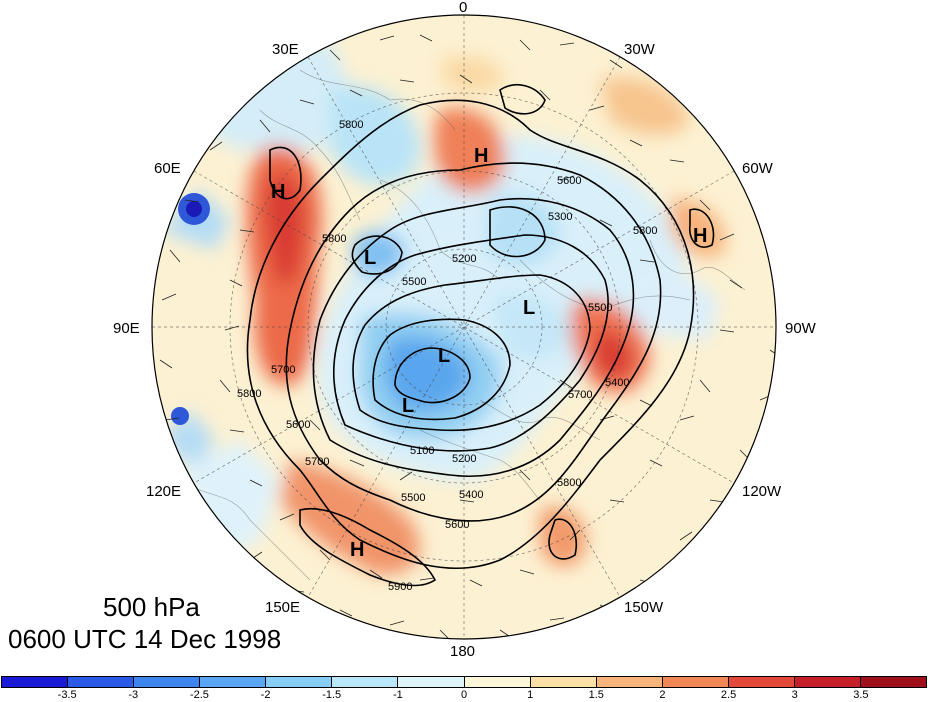 The height and width of the screenshot is (702, 928). What do you see at coordinates (794, 695) in the screenshot?
I see `colorbar-tick-label: 3` at bounding box center [794, 695].